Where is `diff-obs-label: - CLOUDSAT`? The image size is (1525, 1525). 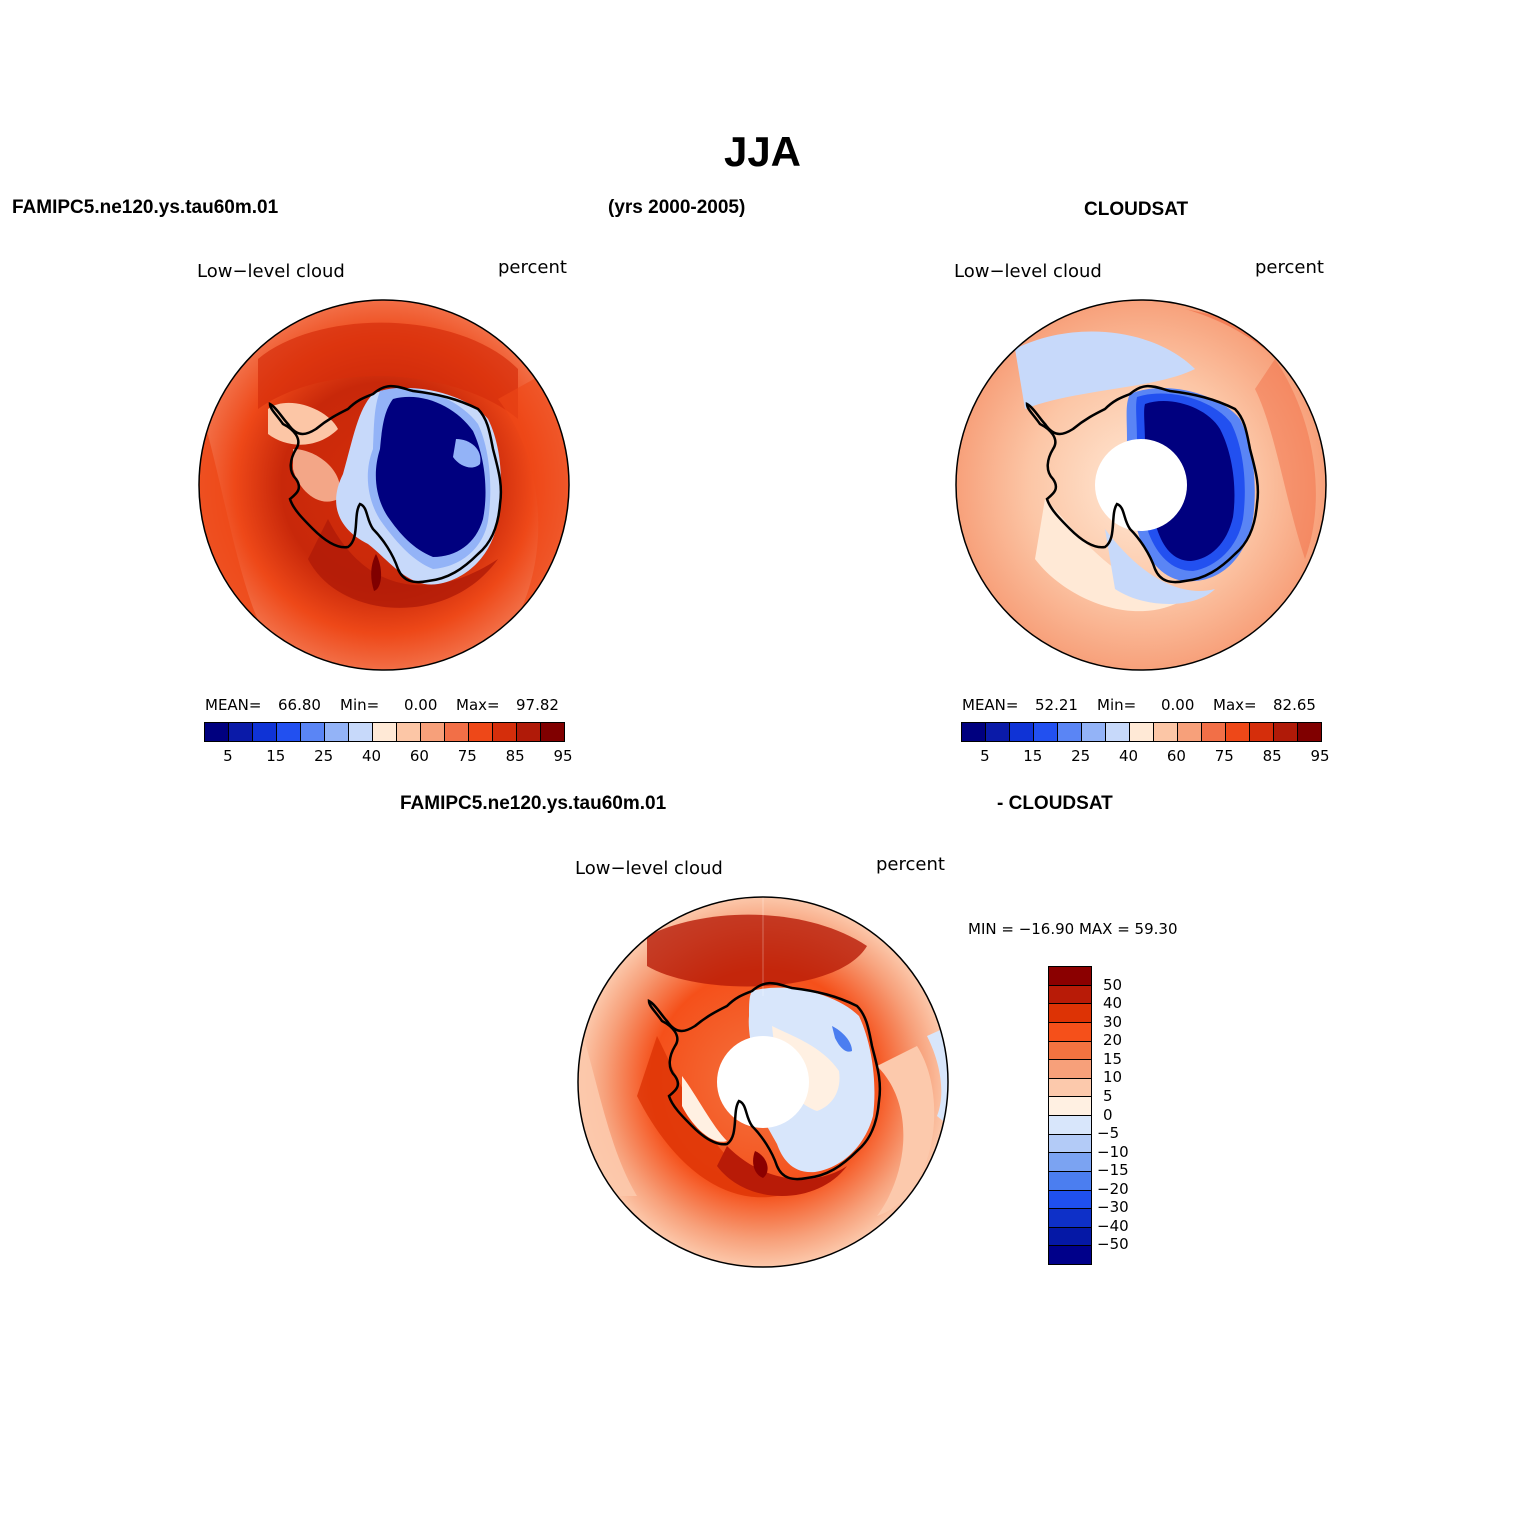
diff-obs-label: - CLOUDSAT is located at coordinates (1055, 803).